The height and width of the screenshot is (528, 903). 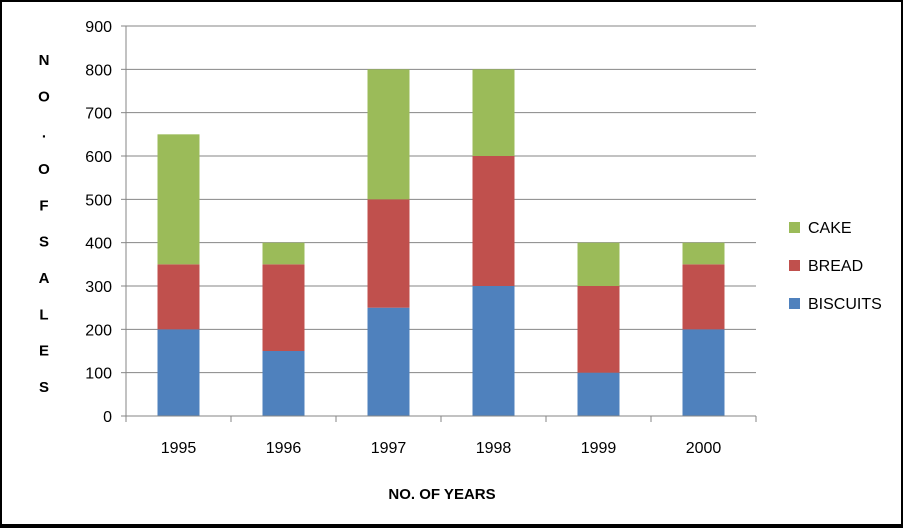 What do you see at coordinates (598, 394) in the screenshot?
I see `bar-biscuits-1999` at bounding box center [598, 394].